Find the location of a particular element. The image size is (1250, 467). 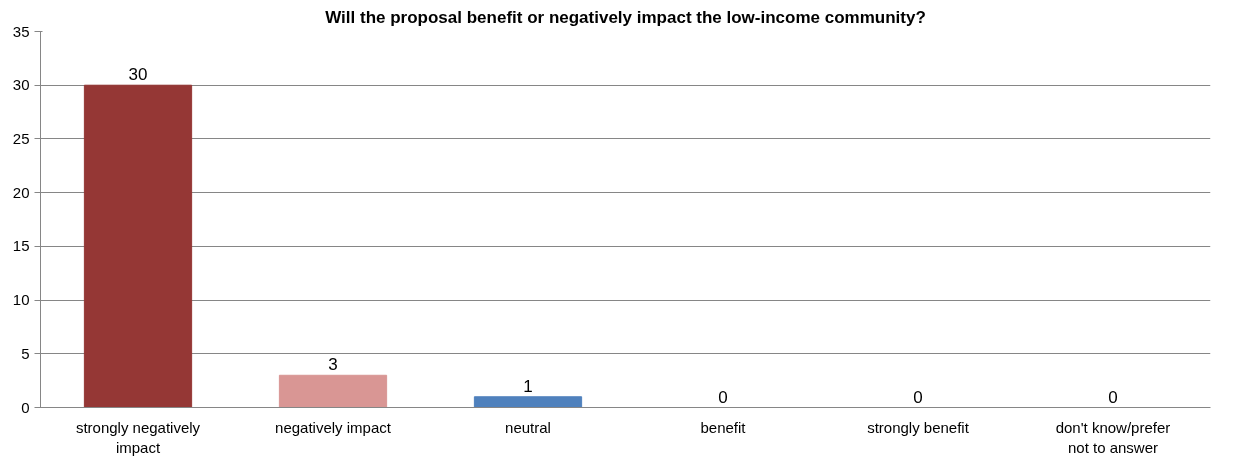

y-tick-label: 20 is located at coordinates (21, 192).